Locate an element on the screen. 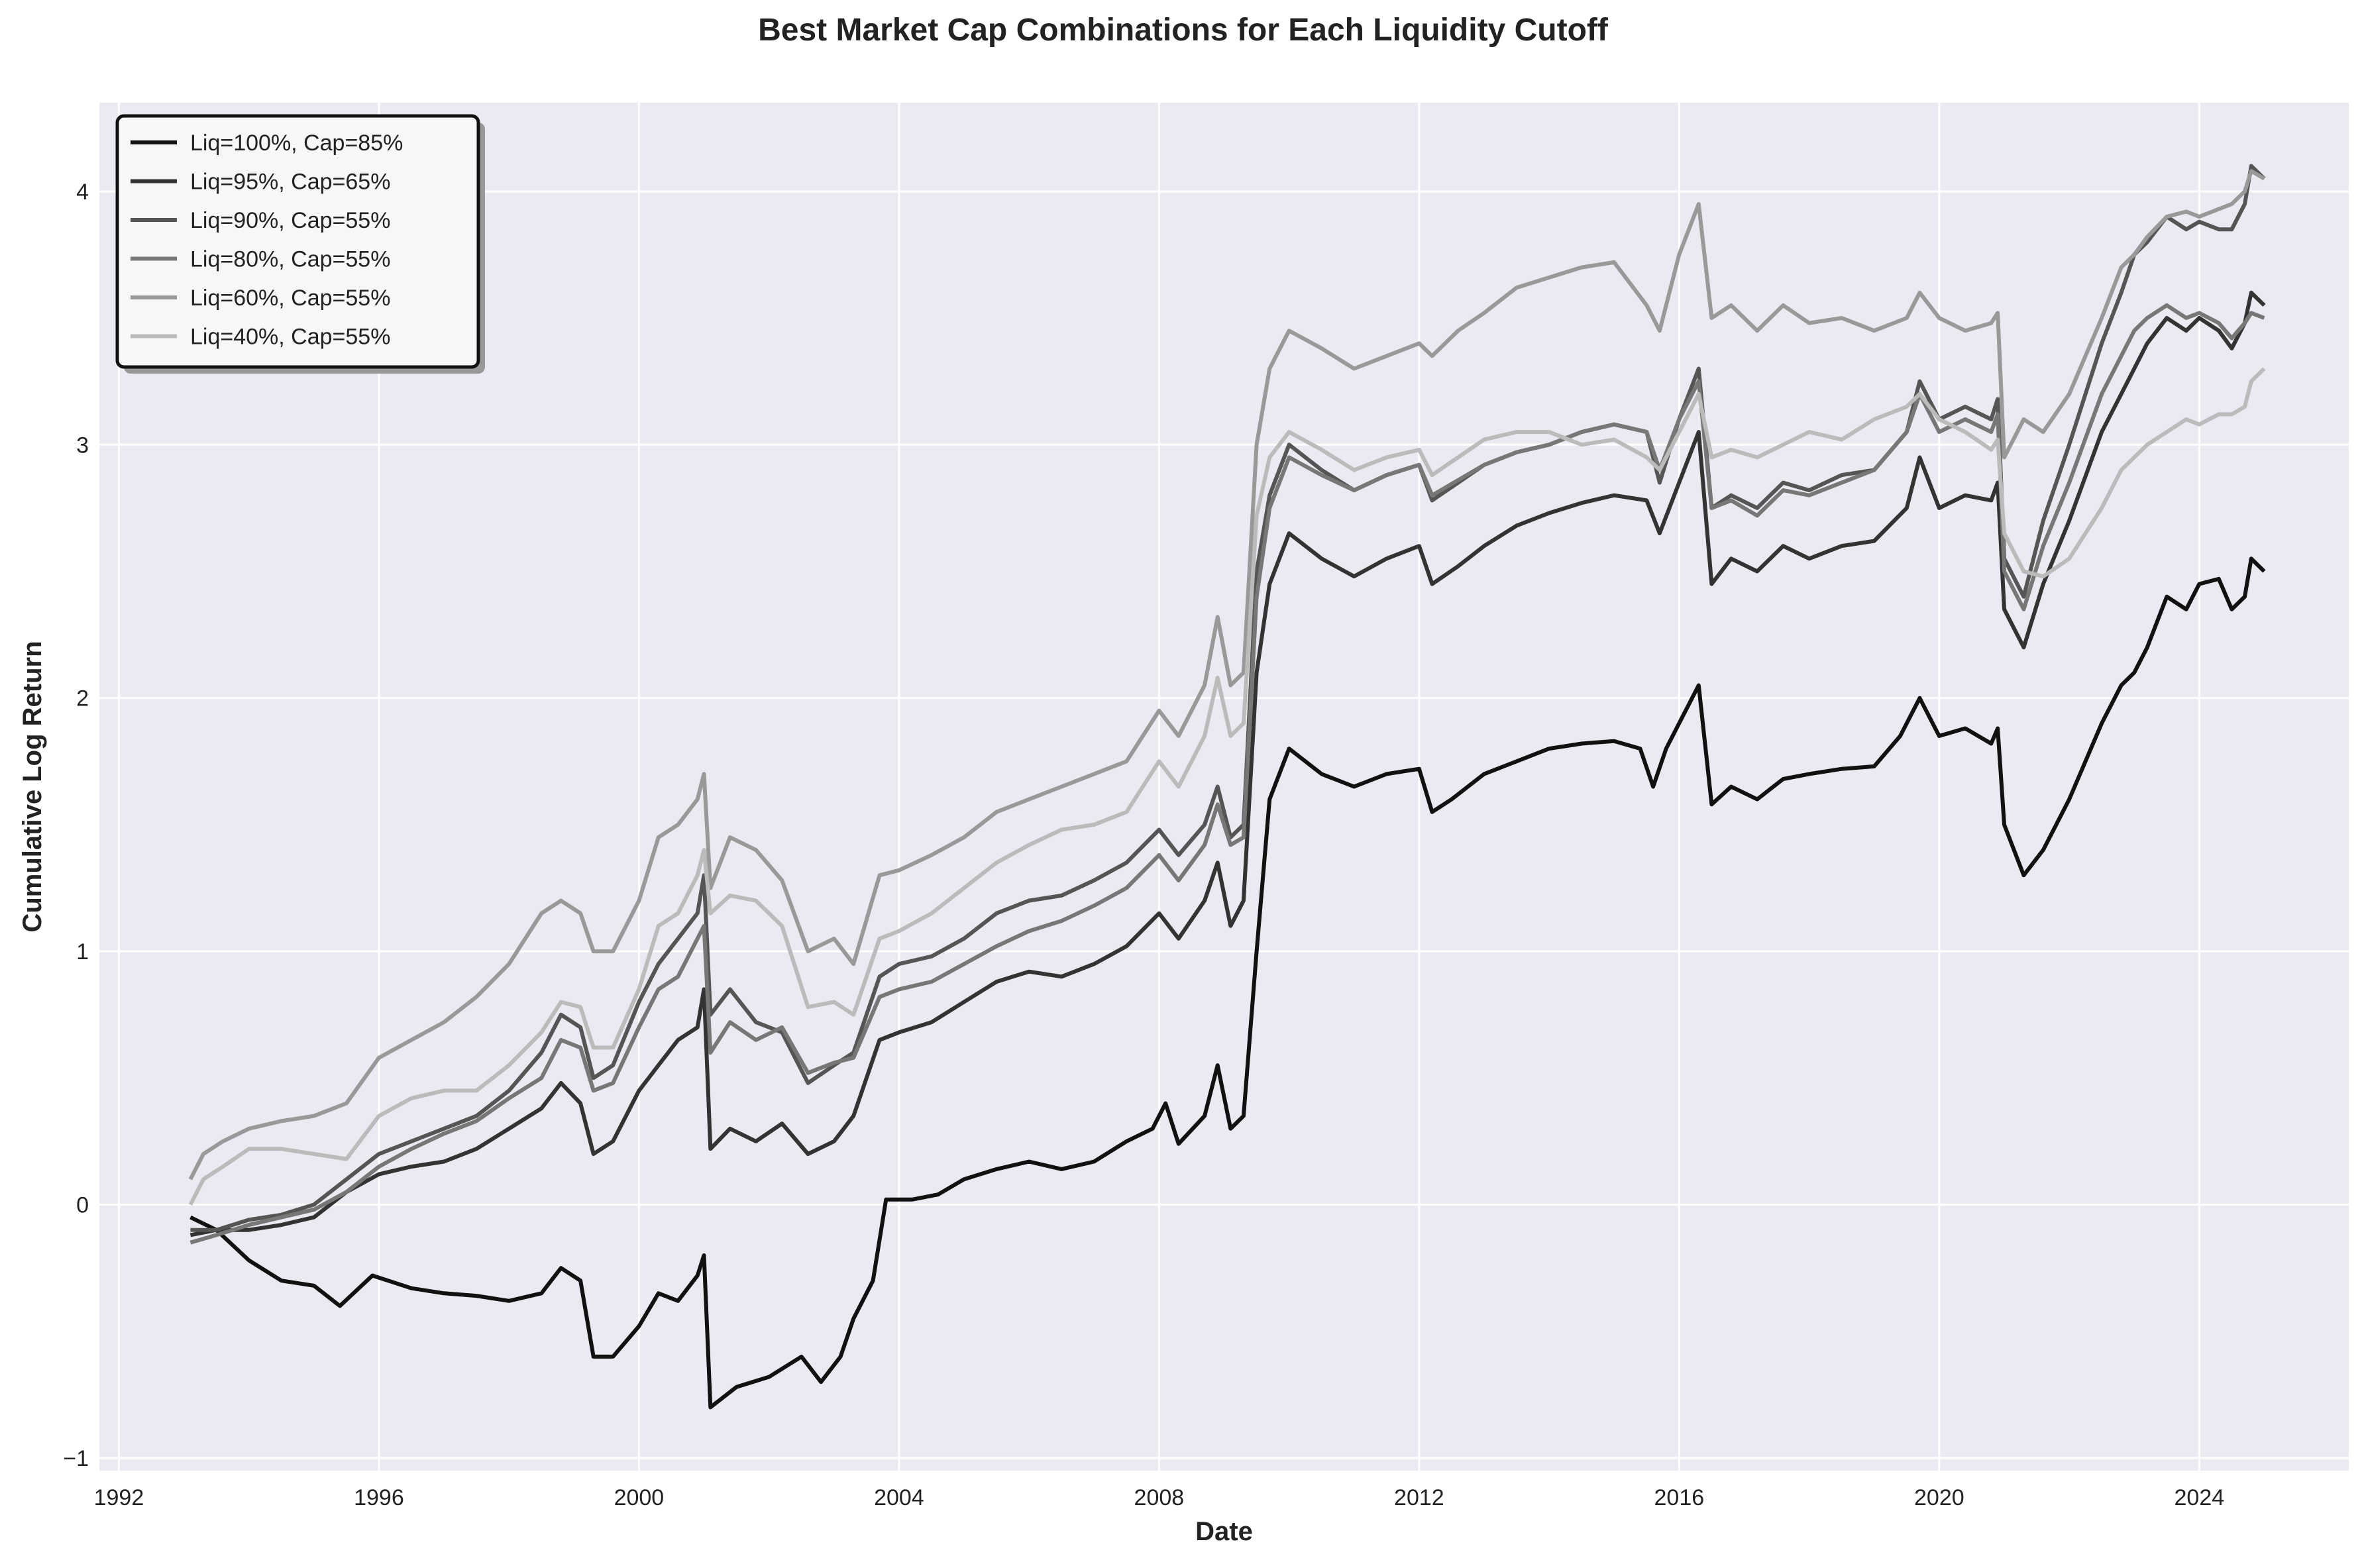  y-axis-label: Cumulative Log Return is located at coordinates (32, 786).